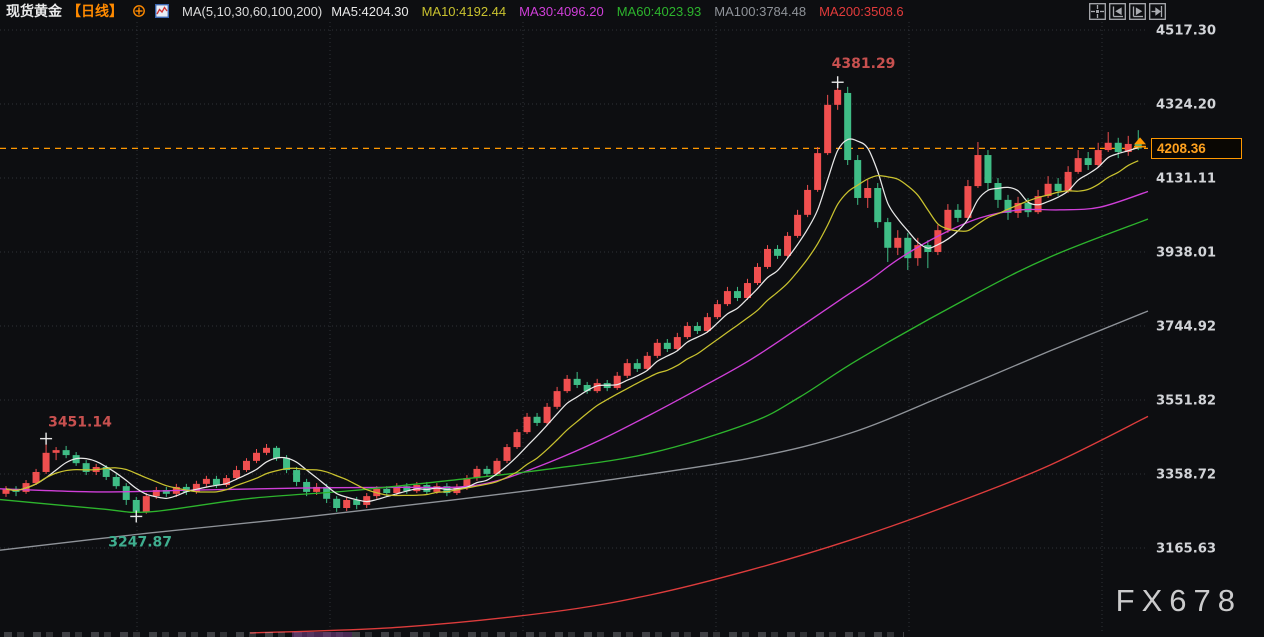 Image resolution: width=1264 pixels, height=637 pixels. I want to click on period-label: 【日线】, so click(95, 11).